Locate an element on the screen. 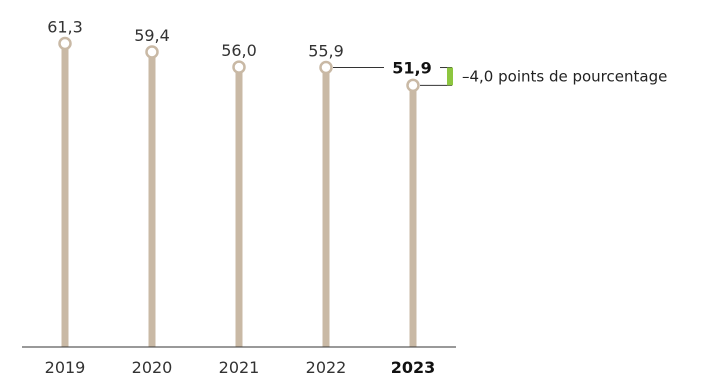 The image size is (713, 381). marker-2020 is located at coordinates (152, 52).